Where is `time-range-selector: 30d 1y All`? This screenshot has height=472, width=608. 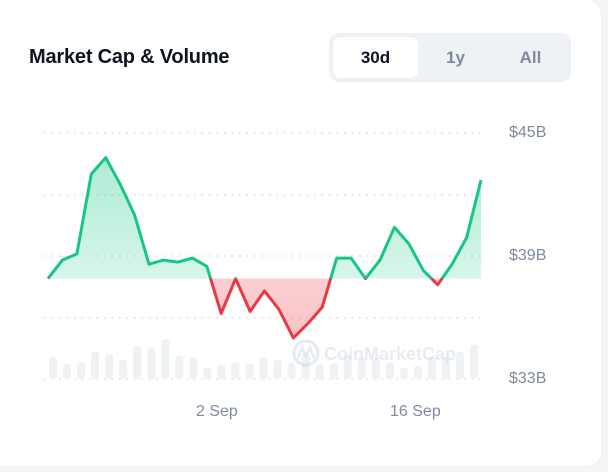 time-range-selector: 30d 1y All is located at coordinates (450, 57).